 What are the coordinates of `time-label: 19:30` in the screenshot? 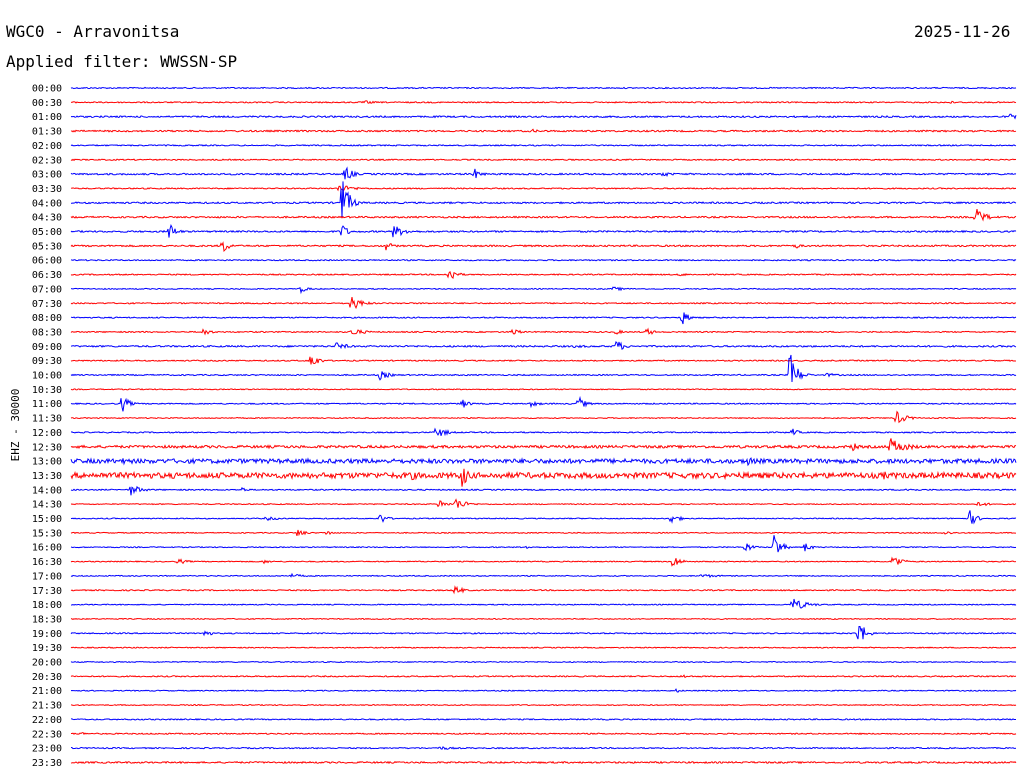 It's located at (47, 648).